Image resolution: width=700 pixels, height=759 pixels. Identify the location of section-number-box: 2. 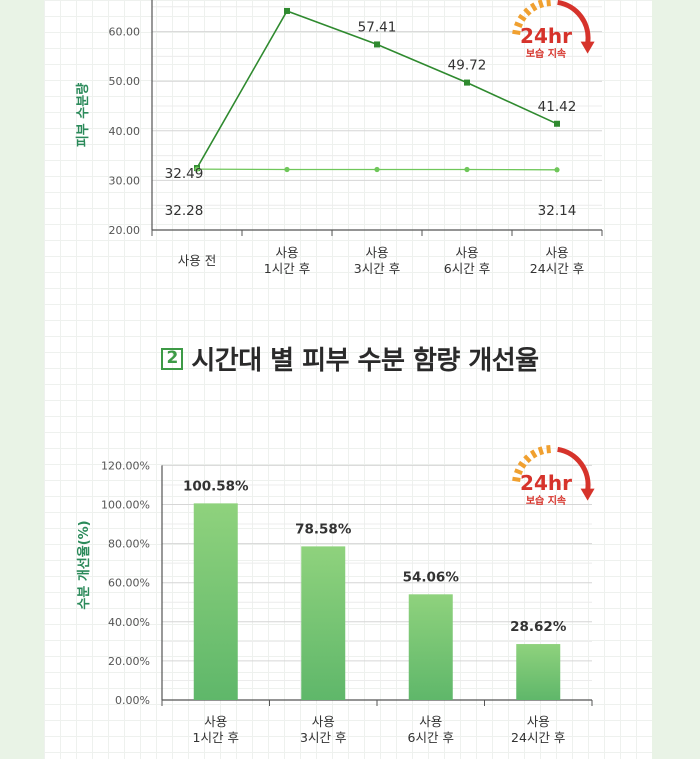
(172, 358).